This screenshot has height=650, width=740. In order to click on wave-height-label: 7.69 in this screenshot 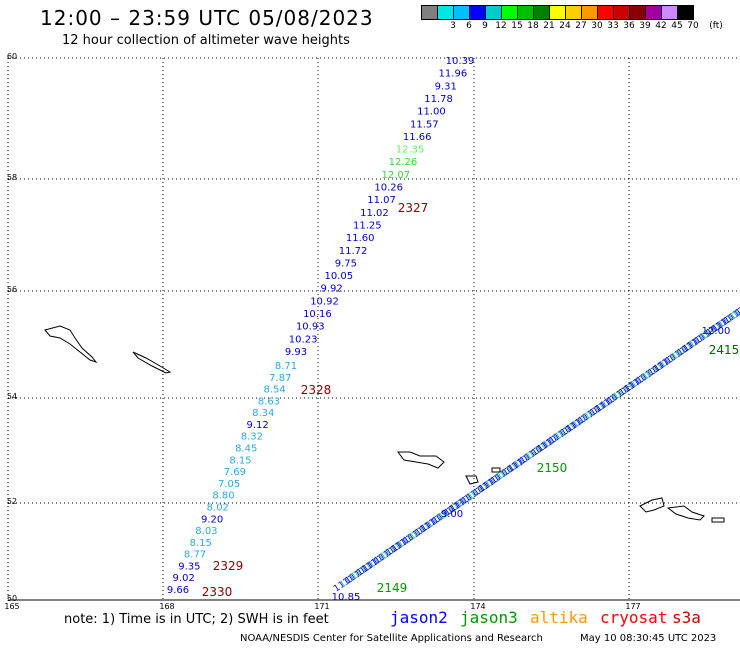, I will do `click(235, 472)`.